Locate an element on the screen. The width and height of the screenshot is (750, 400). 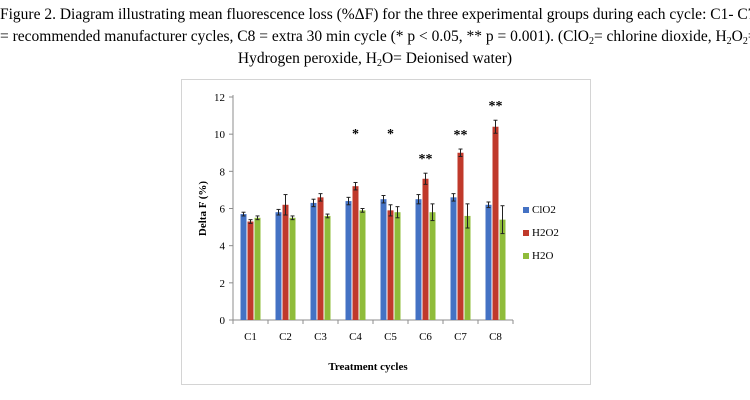
bar-h2o2-c7 is located at coordinates (460, 236).